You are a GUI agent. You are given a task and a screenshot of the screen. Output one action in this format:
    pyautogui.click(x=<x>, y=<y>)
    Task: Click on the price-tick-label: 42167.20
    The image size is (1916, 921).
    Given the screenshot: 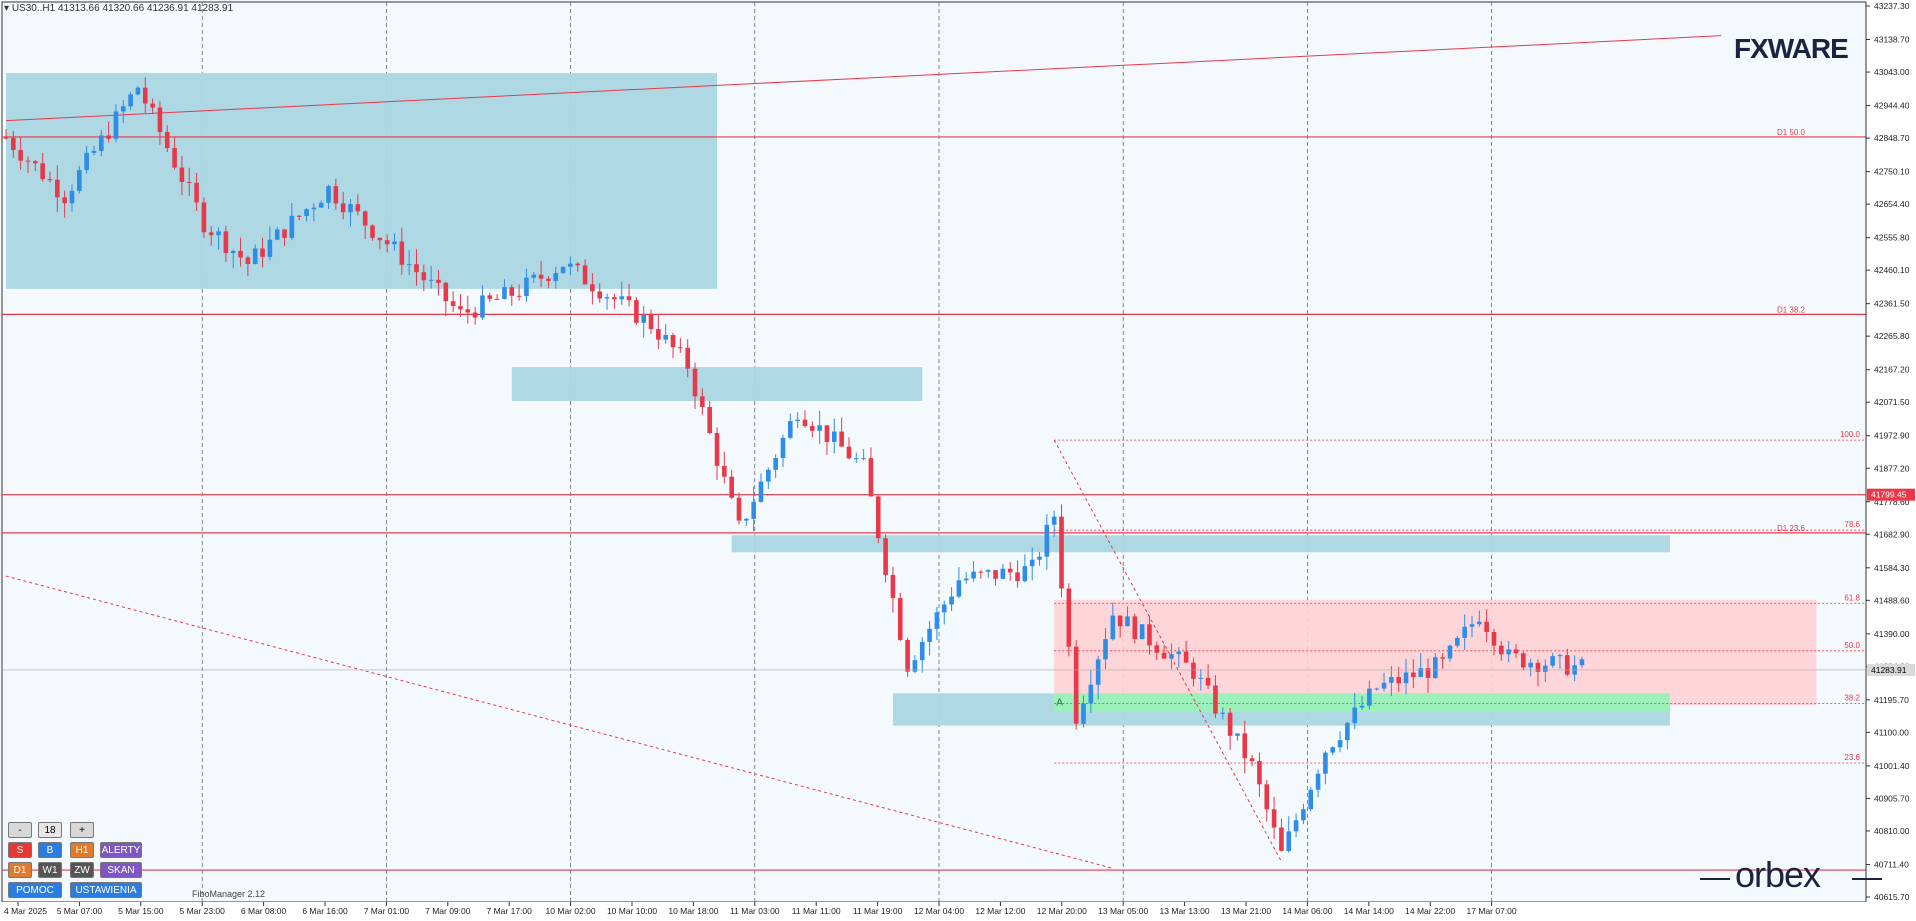 What is the action you would take?
    pyautogui.click(x=1892, y=370)
    